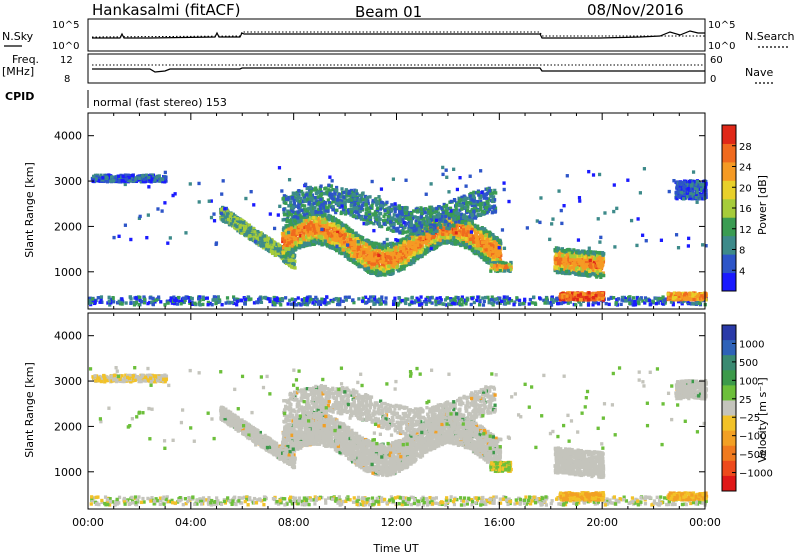 Image resolution: width=800 pixels, height=558 pixels. I want to click on freq-trace, so click(398, 70).